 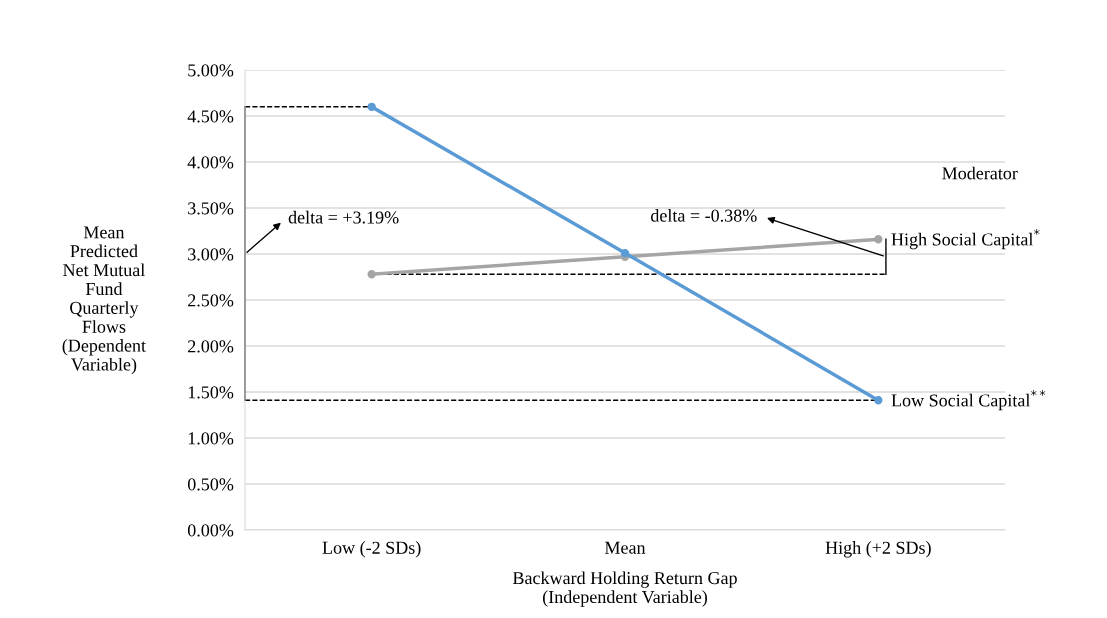 What do you see at coordinates (210, 116) in the screenshot?
I see `y-tick-label: 4.50%` at bounding box center [210, 116].